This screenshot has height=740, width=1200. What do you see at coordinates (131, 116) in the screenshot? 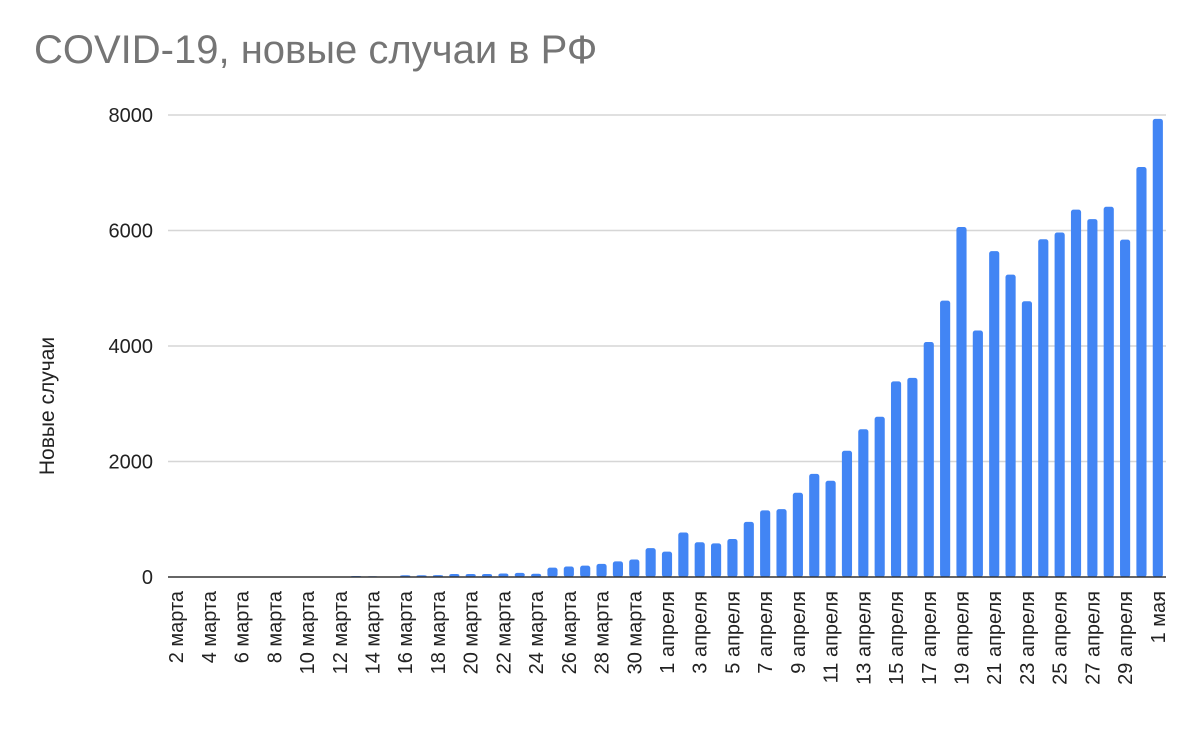
I see `y-tick-label: 8000` at bounding box center [131, 116].